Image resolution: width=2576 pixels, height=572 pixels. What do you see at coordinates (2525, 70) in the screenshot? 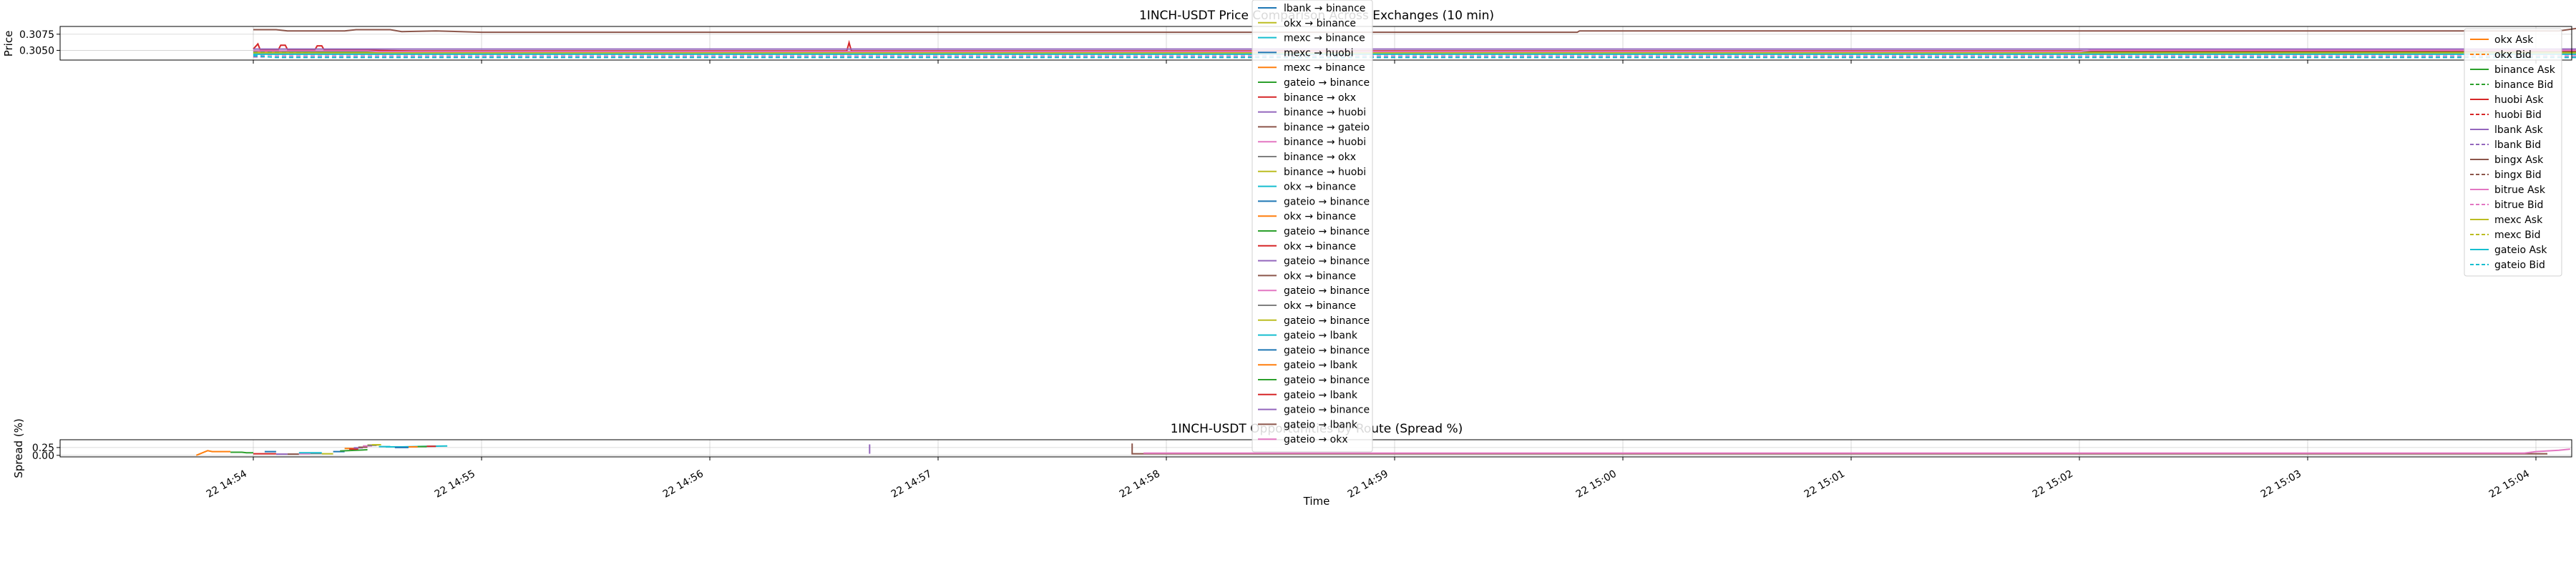
I see `legend-label: binance Ask` at bounding box center [2525, 70].